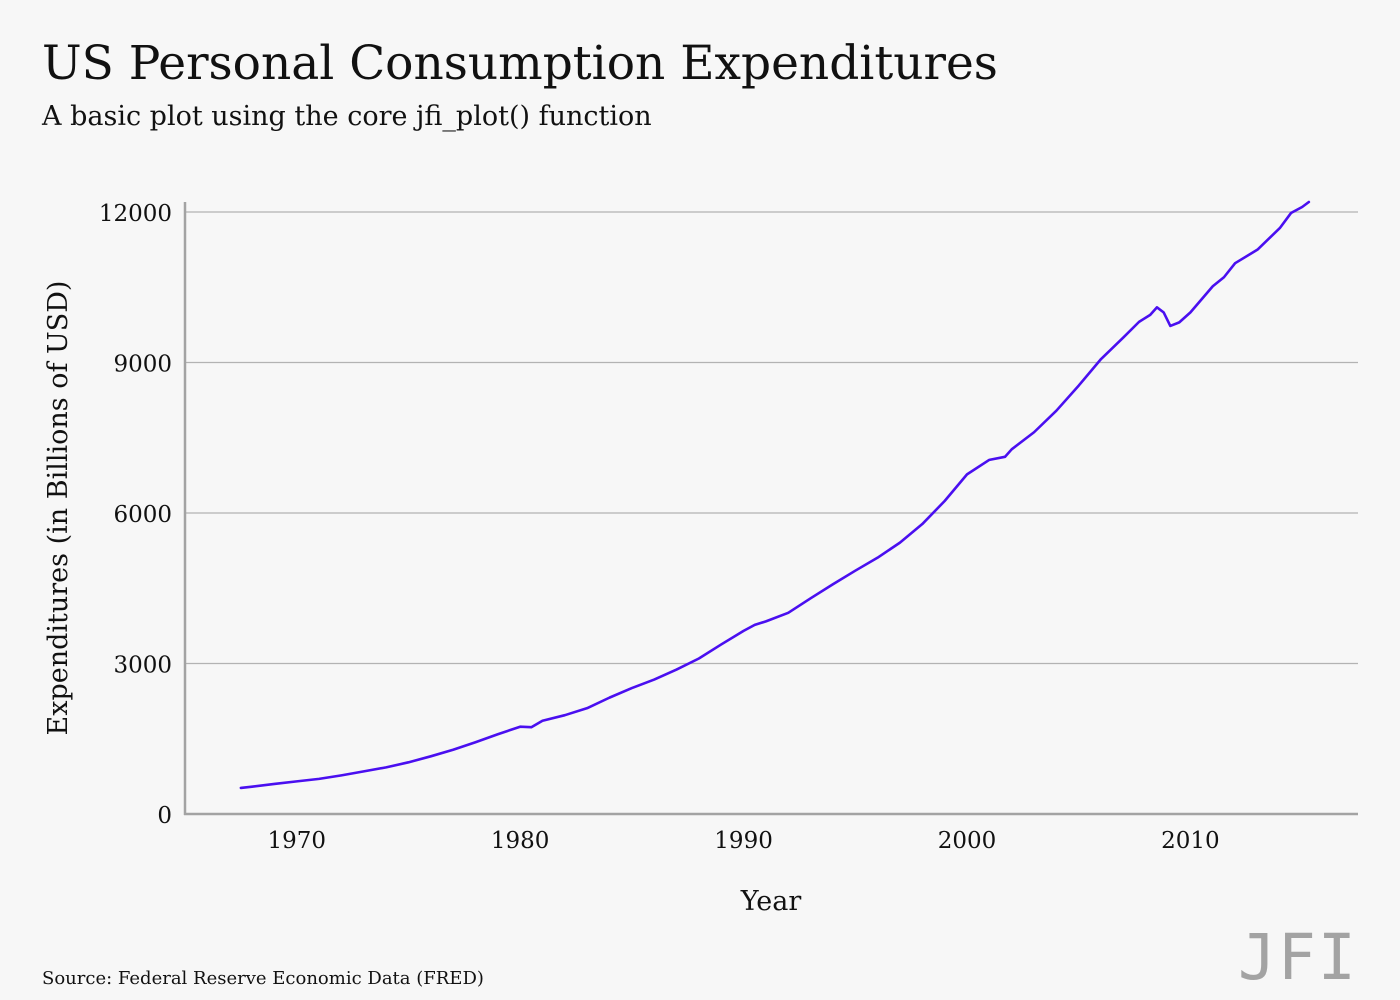 The height and width of the screenshot is (1000, 1400). I want to click on x-tick-label: 1980, so click(520, 841).